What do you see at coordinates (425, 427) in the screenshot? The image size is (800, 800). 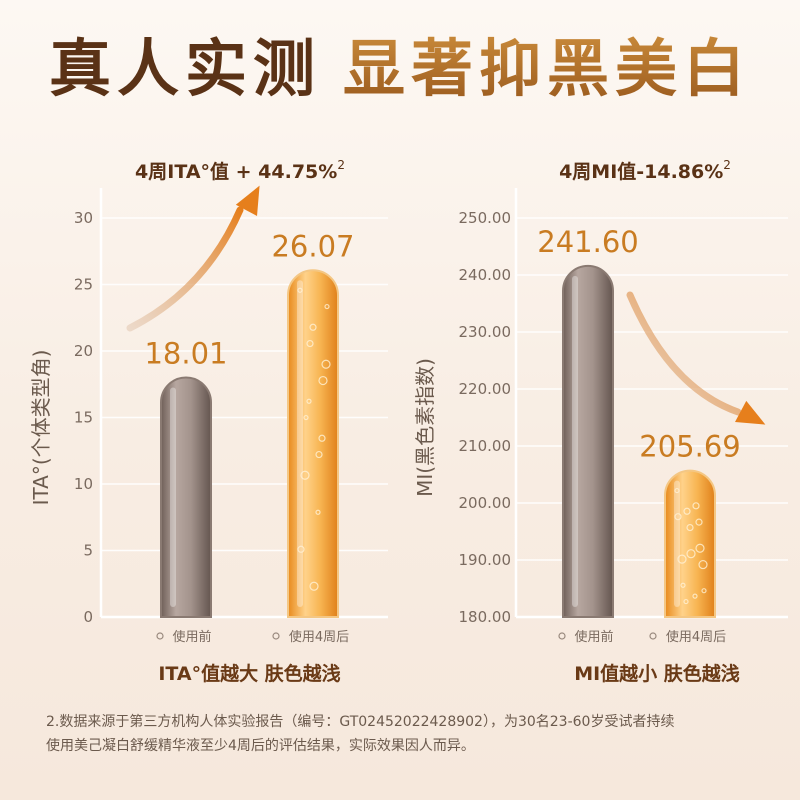 I see `y-axis-label: MI(黑色素指数)` at bounding box center [425, 427].